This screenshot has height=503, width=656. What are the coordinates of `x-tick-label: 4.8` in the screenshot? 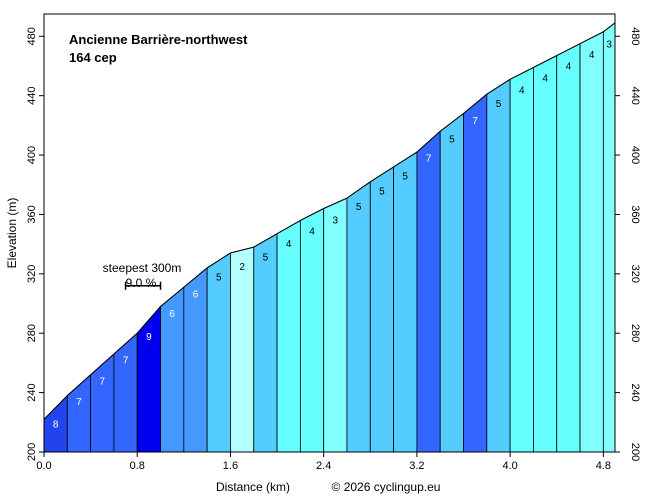 It's located at (603, 466).